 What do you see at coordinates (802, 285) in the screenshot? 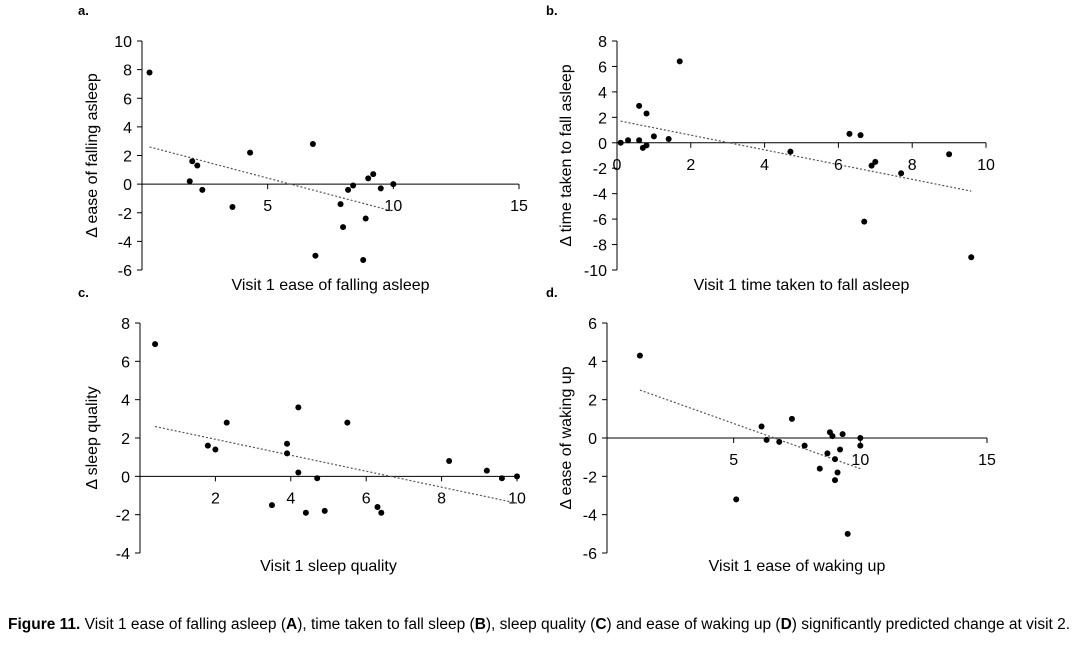
I see `x-axis-label: Visit 1 time taken to fall asleep` at bounding box center [802, 285].